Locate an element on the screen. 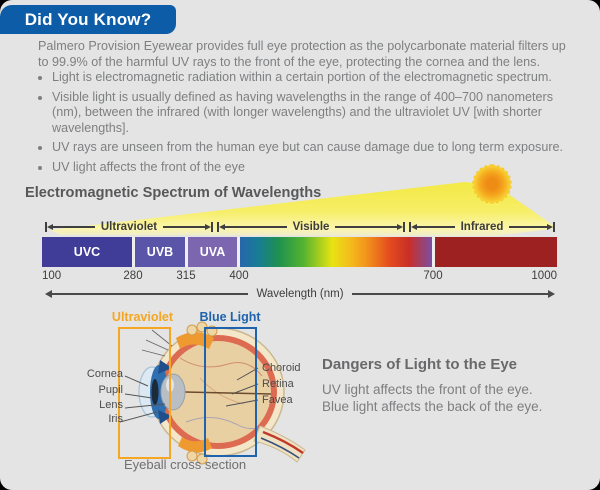 The image size is (600, 490). range-label-visible: Visible is located at coordinates (311, 227).